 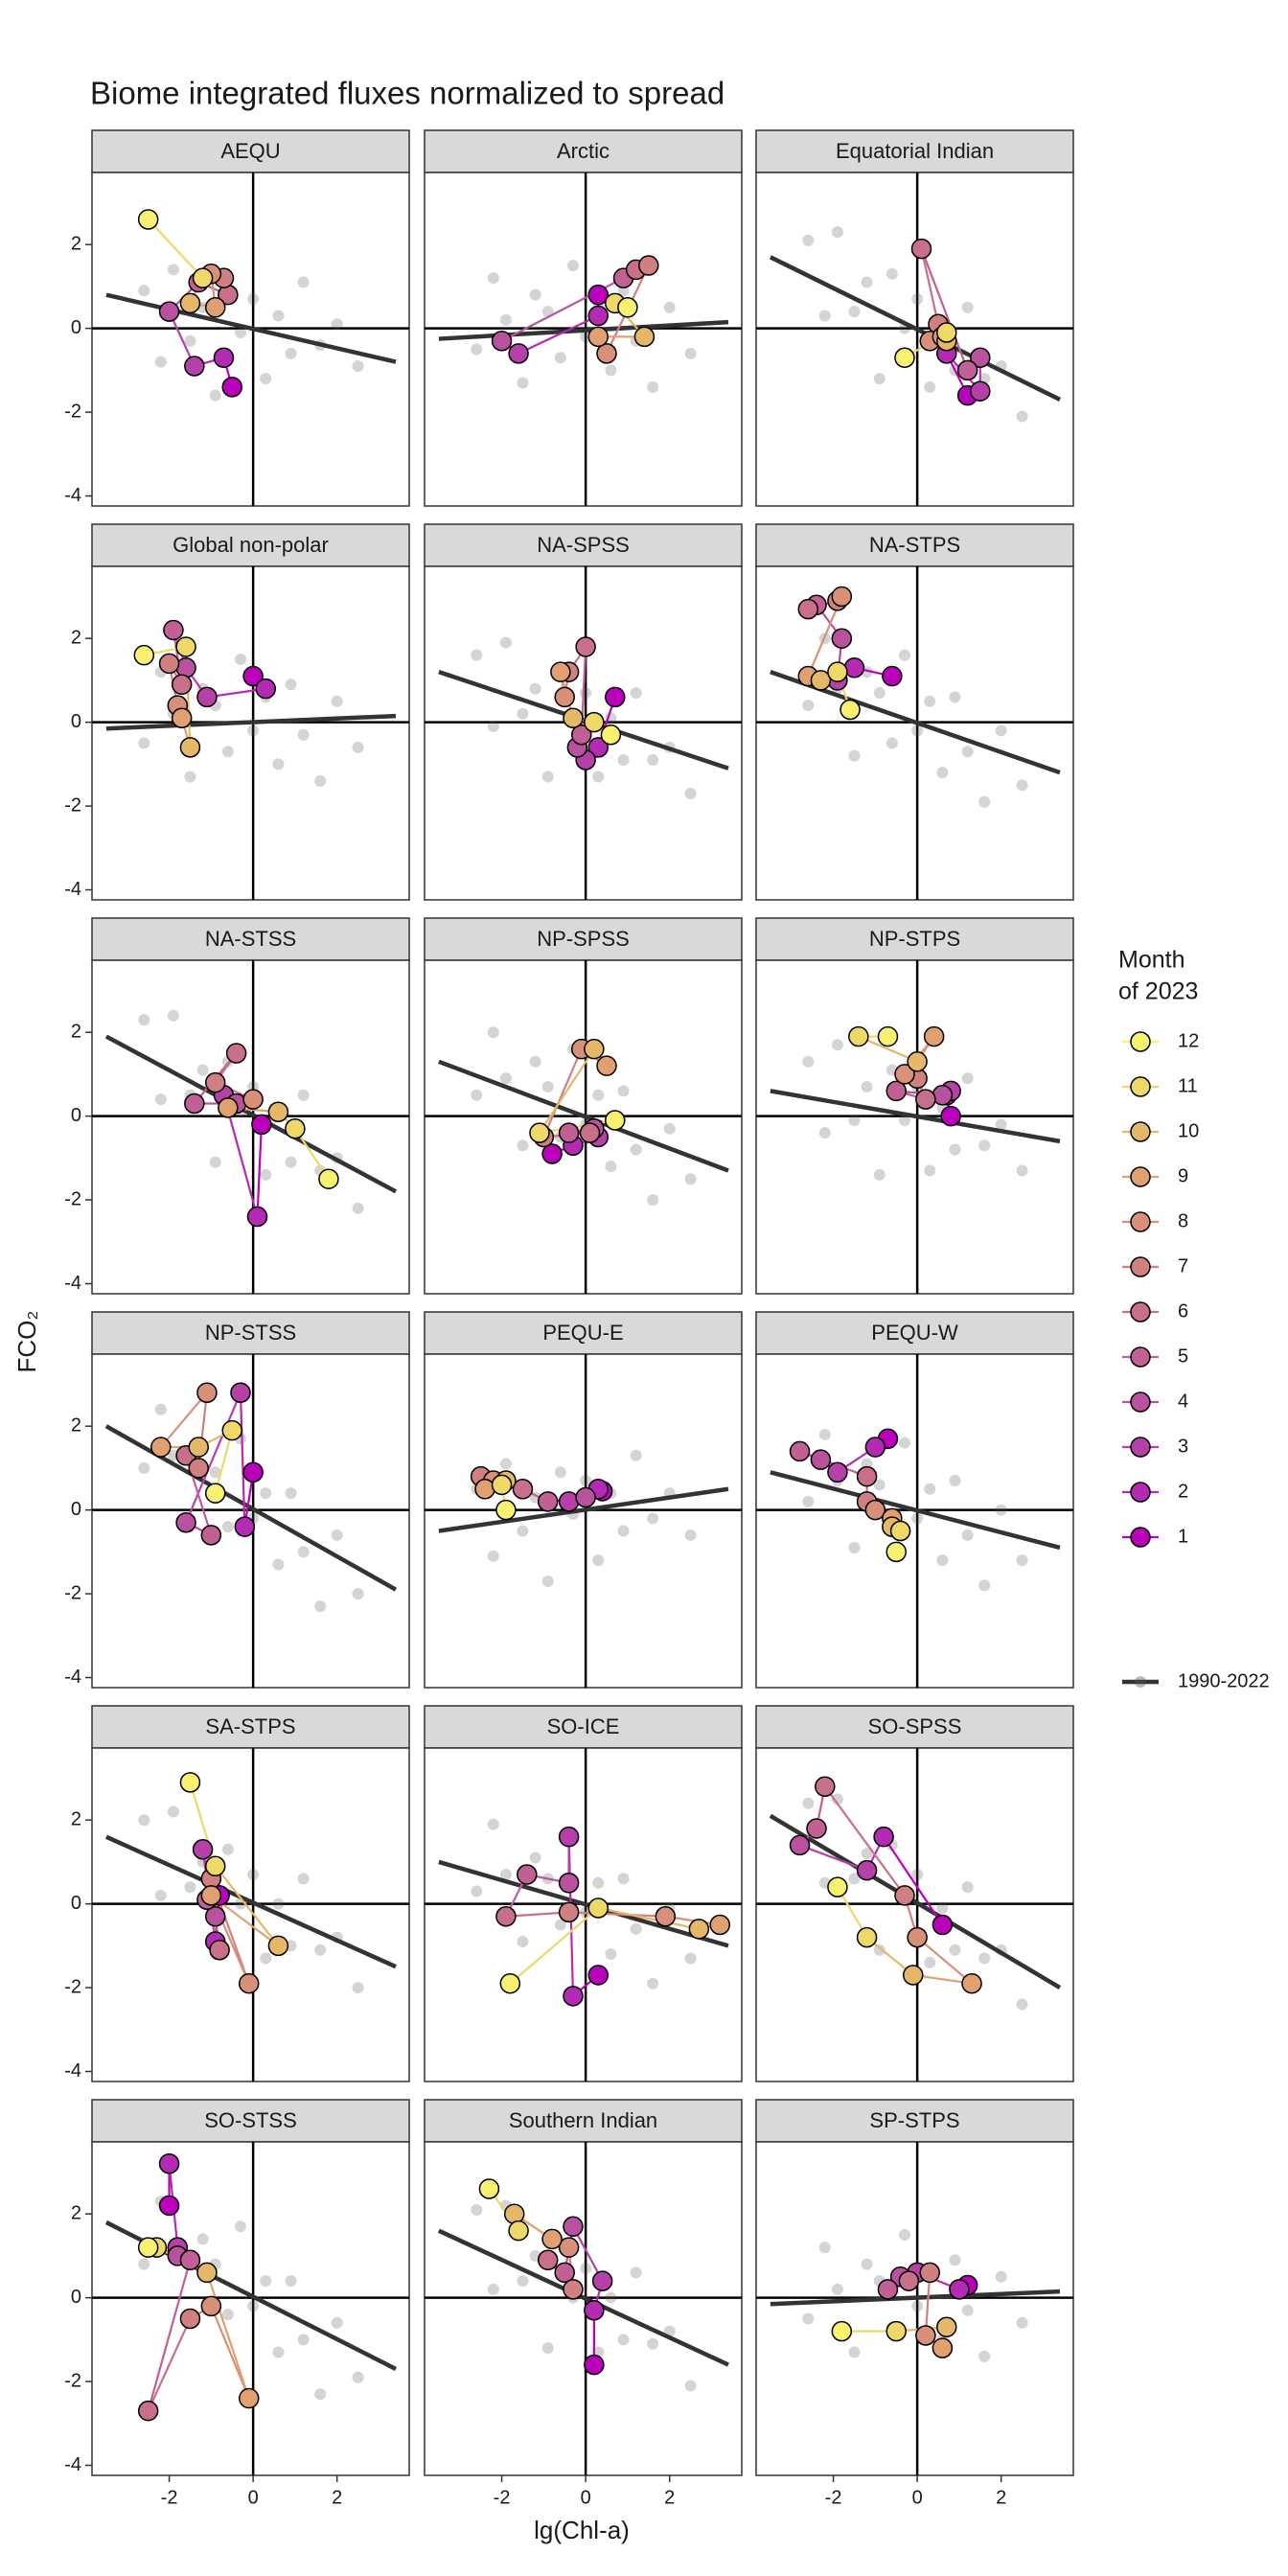 I want to click on legend-label: 12, so click(x=1188, y=1040).